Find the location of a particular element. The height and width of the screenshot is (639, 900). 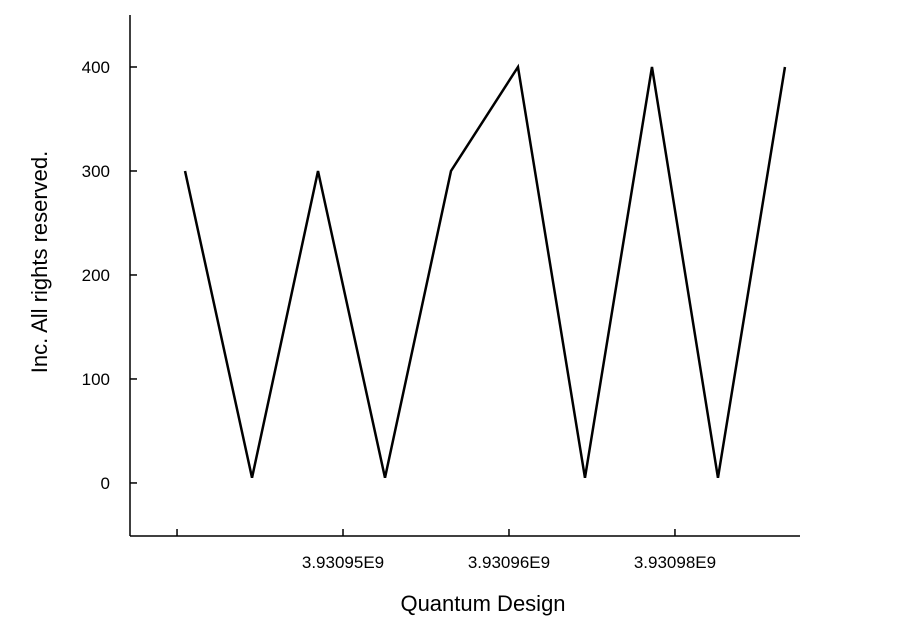

y-tick-label: 100 is located at coordinates (96, 379).